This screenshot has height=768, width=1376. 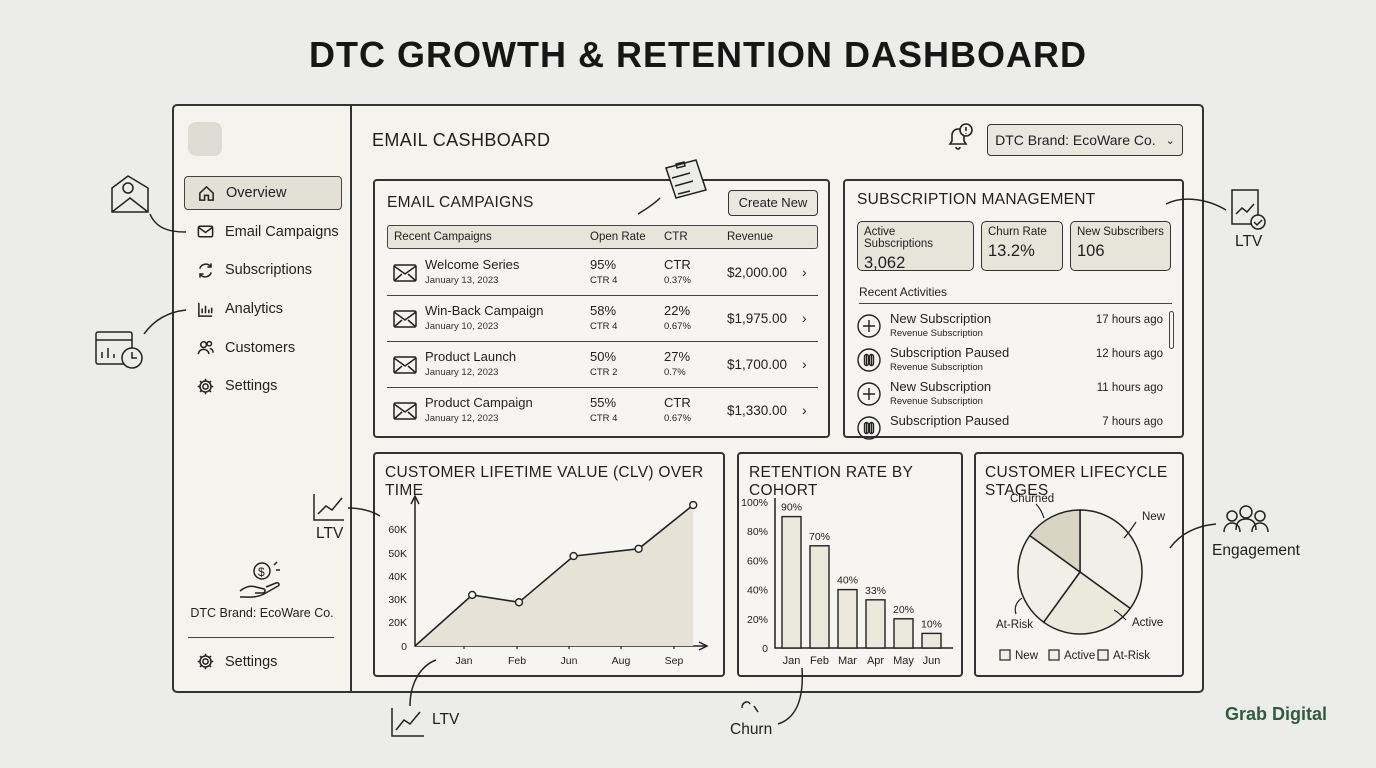 I want to click on revenue-value: $1,700.00, so click(x=757, y=364).